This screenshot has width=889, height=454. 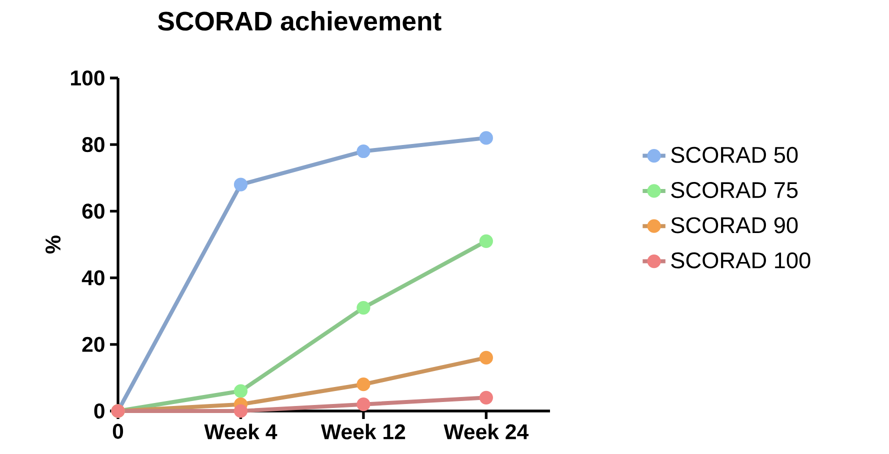 What do you see at coordinates (53, 245) in the screenshot?
I see `y-axis-title: %` at bounding box center [53, 245].